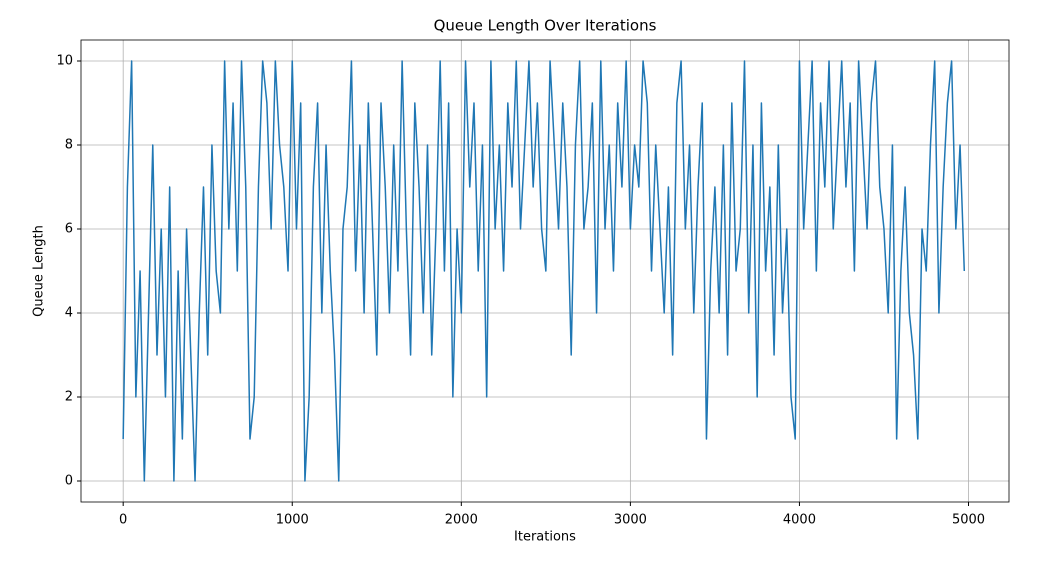  What do you see at coordinates (123, 520) in the screenshot?
I see `x-tick-label: 0` at bounding box center [123, 520].